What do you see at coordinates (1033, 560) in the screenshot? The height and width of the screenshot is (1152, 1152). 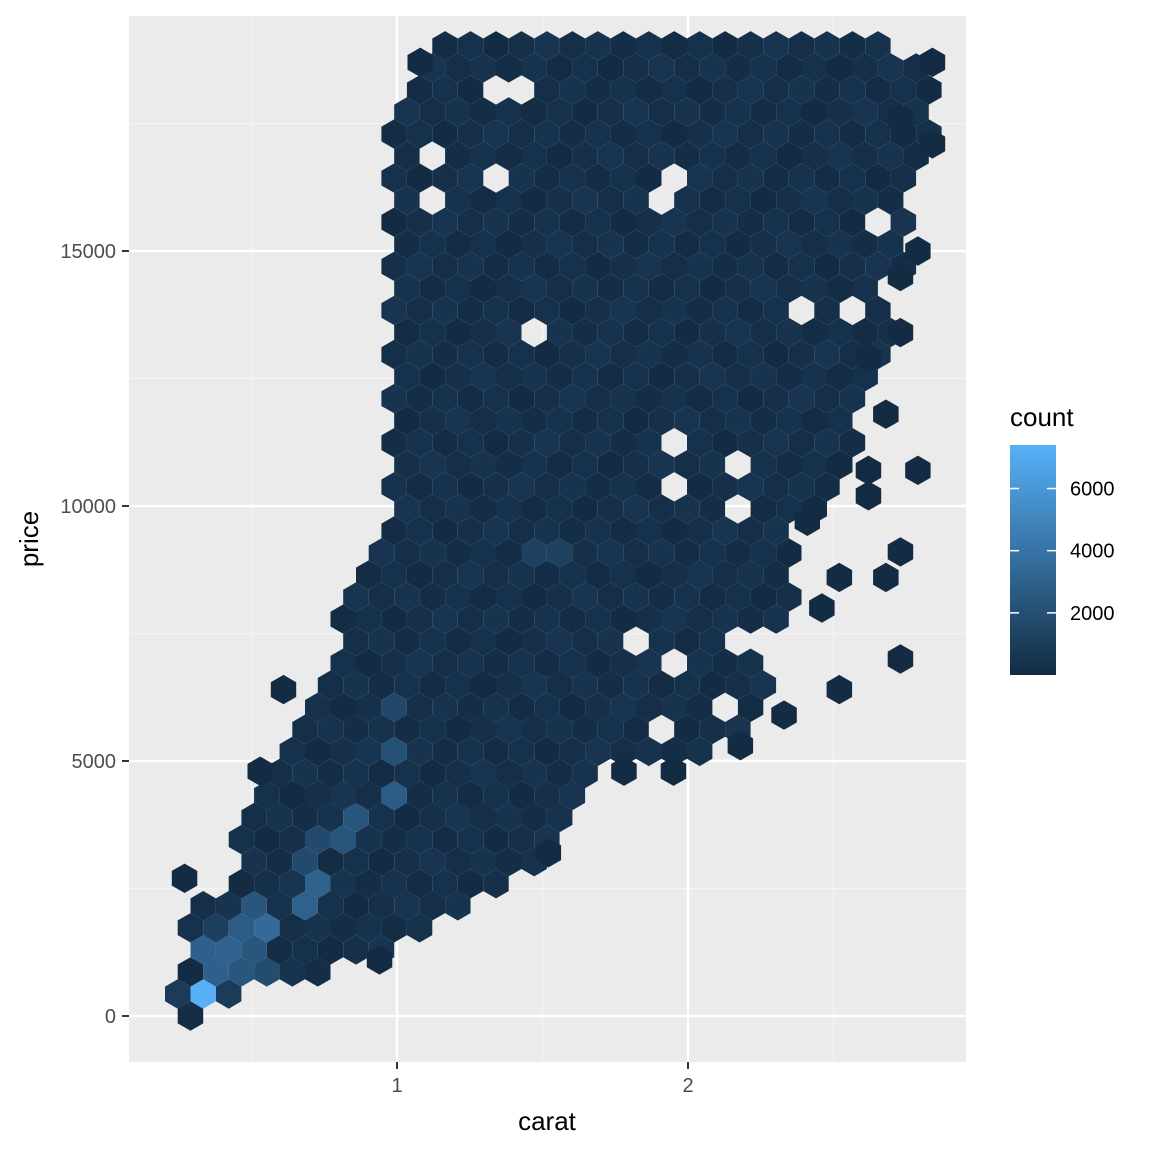 I see `legend-colorbar` at bounding box center [1033, 560].